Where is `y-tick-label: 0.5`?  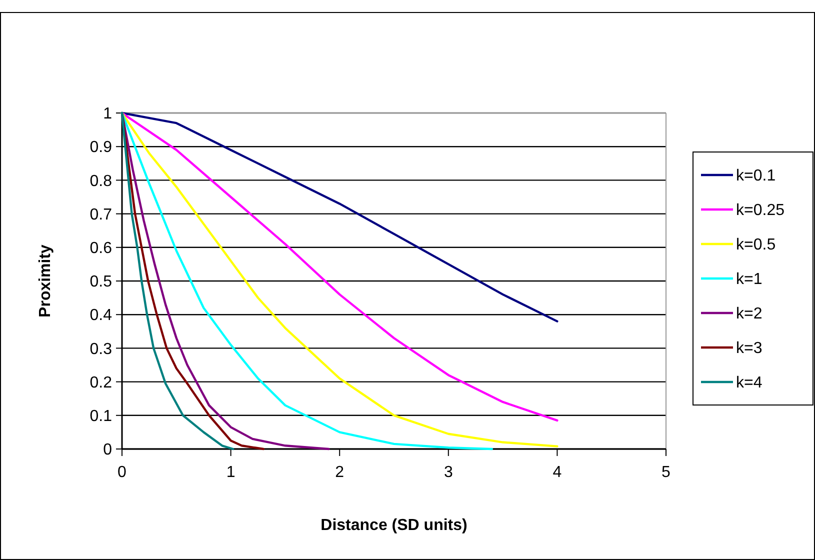
y-tick-label: 0.5 is located at coordinates (101, 282).